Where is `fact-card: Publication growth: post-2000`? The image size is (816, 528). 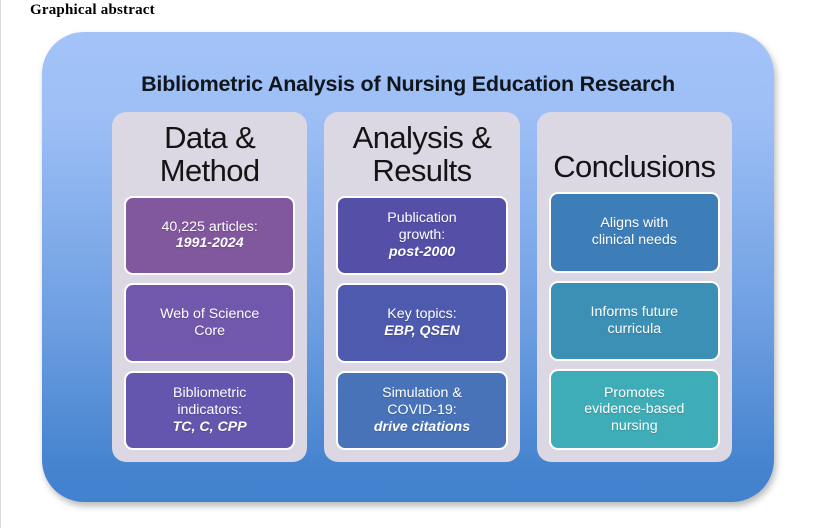
fact-card: Publication growth: post-2000 is located at coordinates (422, 235).